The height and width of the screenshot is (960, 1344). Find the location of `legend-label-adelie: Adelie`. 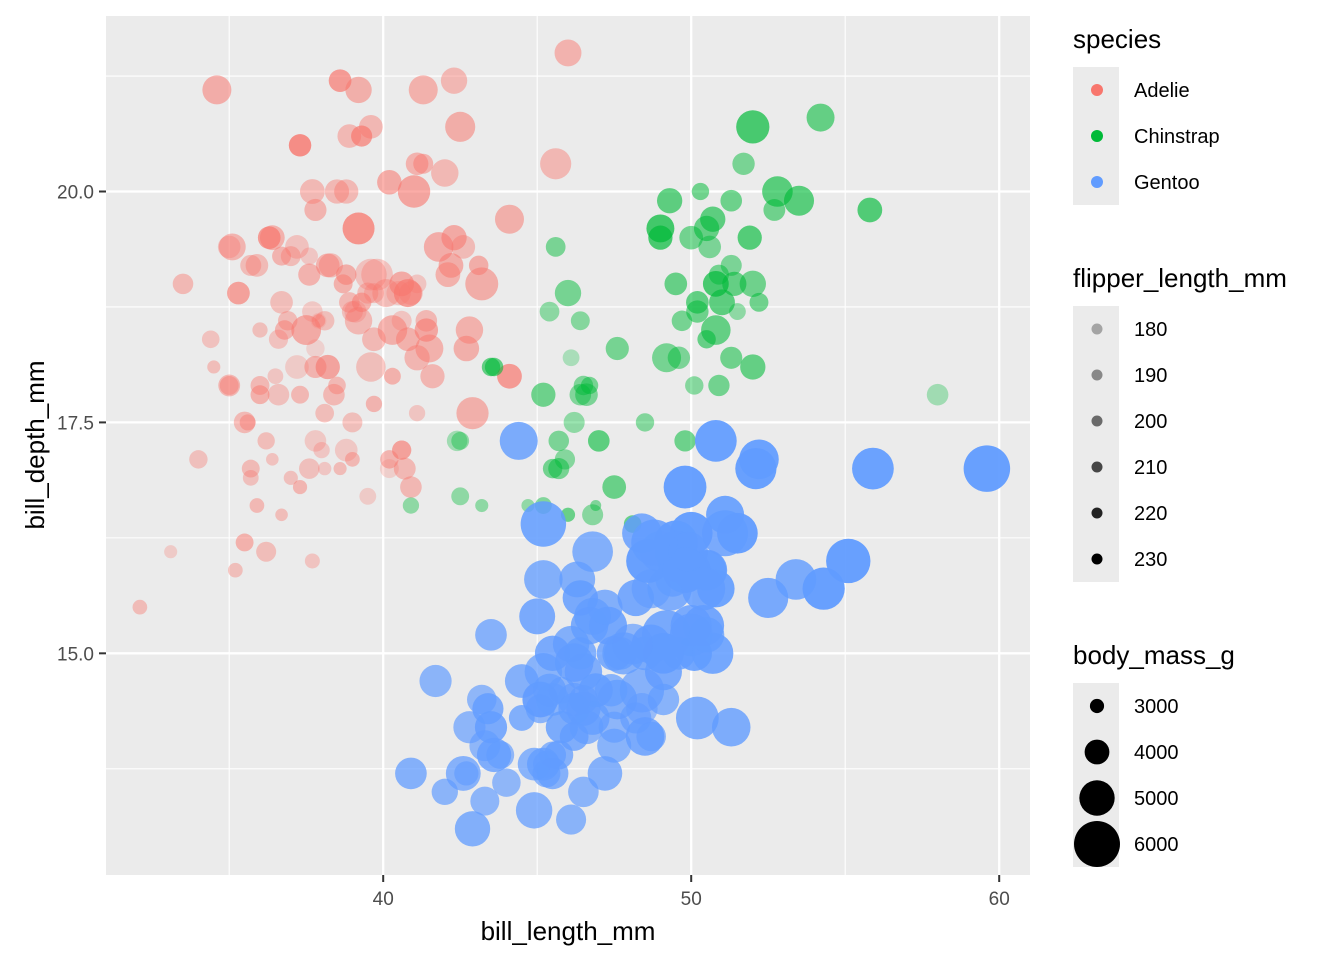

legend-label-adelie: Adelie is located at coordinates (1162, 91).